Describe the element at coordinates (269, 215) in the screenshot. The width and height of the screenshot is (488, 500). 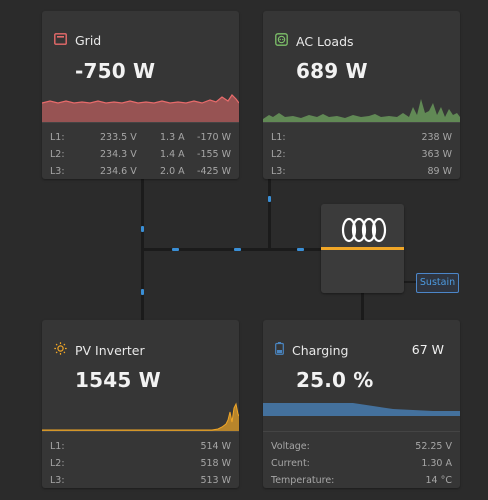
I see `wire-loads-vertical` at that location.